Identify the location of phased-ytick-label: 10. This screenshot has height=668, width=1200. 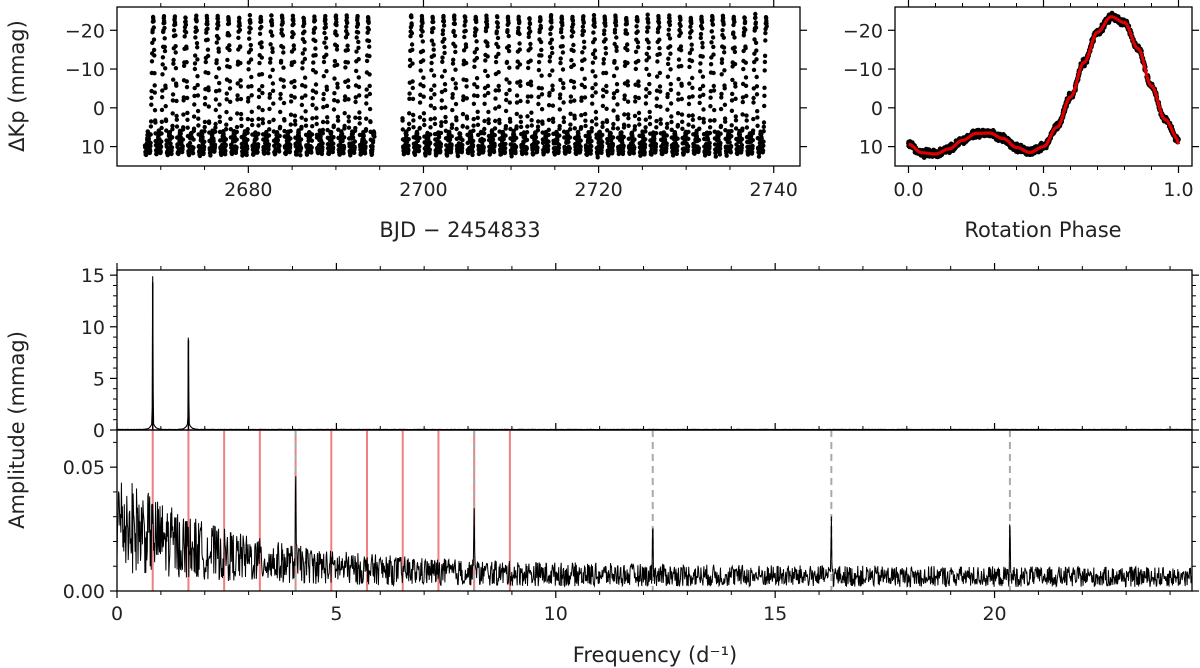
(871, 148).